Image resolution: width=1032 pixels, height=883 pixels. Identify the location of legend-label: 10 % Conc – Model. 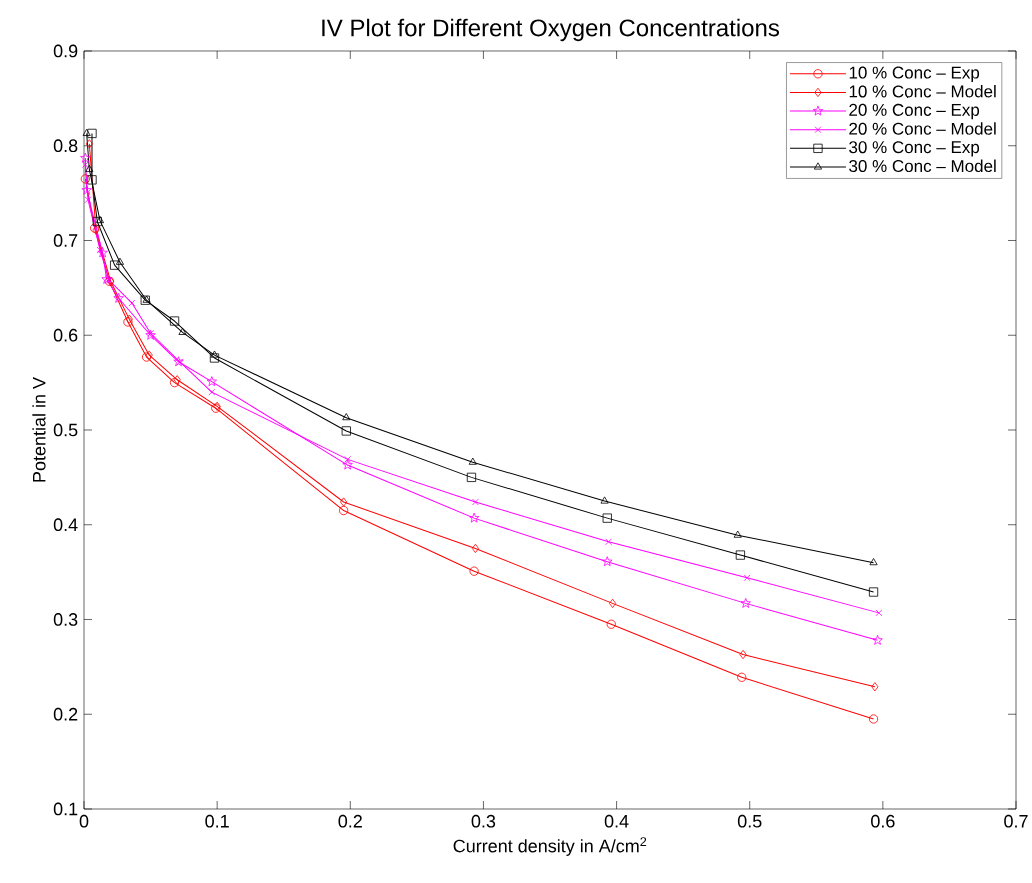
(922, 91).